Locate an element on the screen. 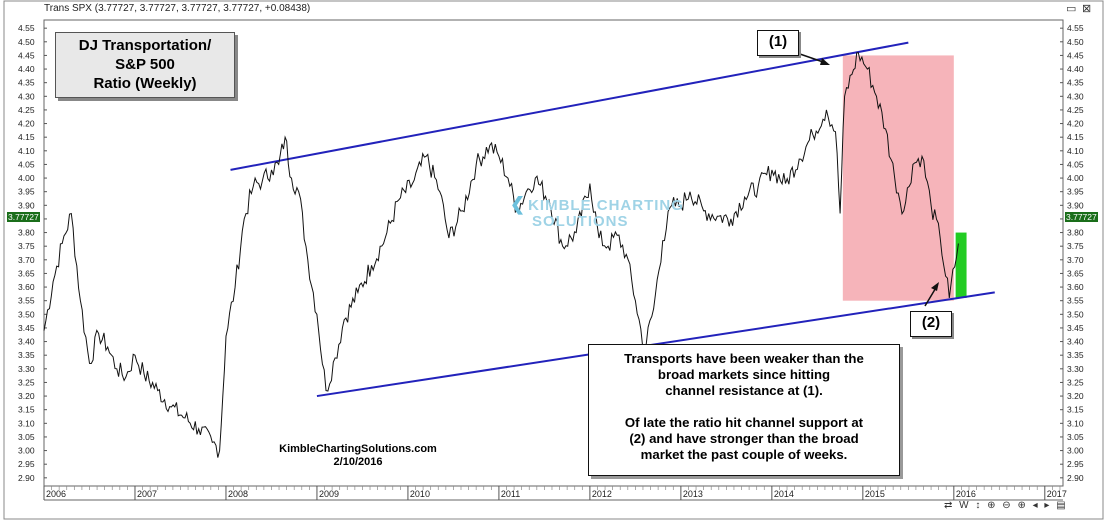 The image size is (1107, 522). watermark-line1: KIMBLE CHARTING is located at coordinates (606, 205).